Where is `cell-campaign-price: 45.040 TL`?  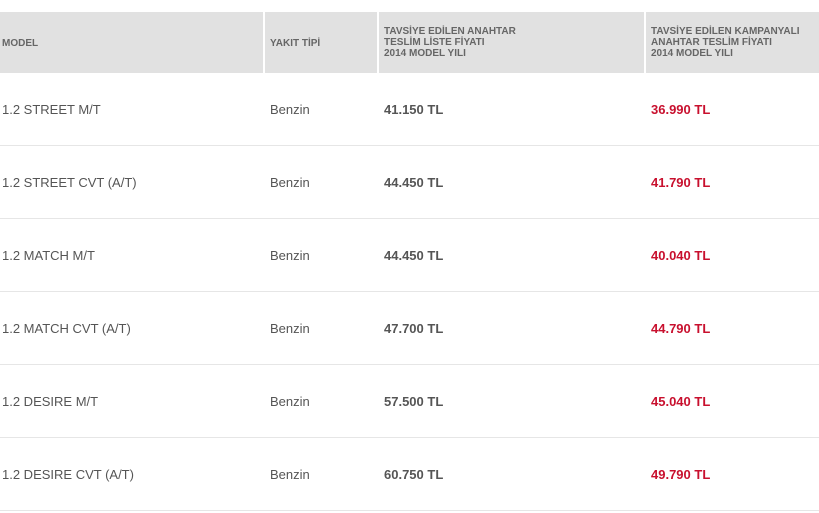 cell-campaign-price: 45.040 TL is located at coordinates (681, 401).